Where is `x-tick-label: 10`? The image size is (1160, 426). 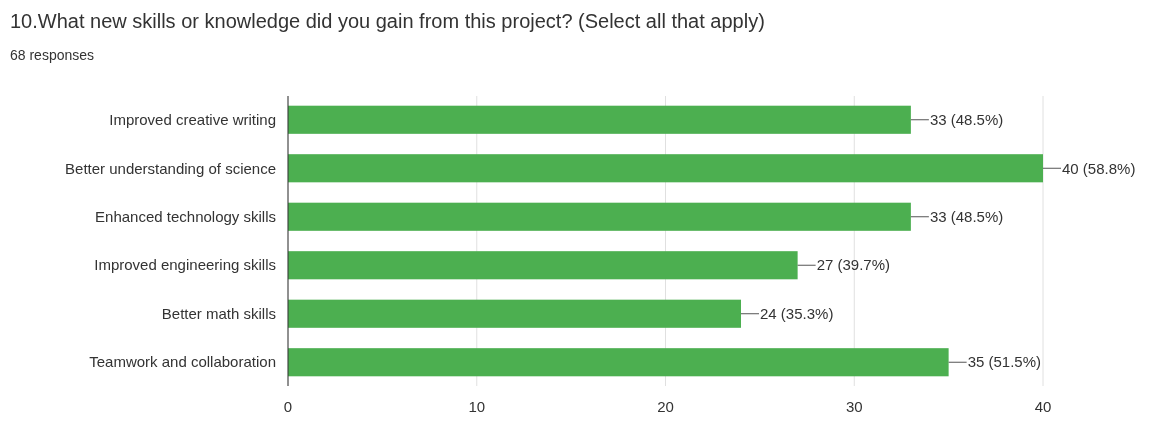
x-tick-label: 10 is located at coordinates (477, 406).